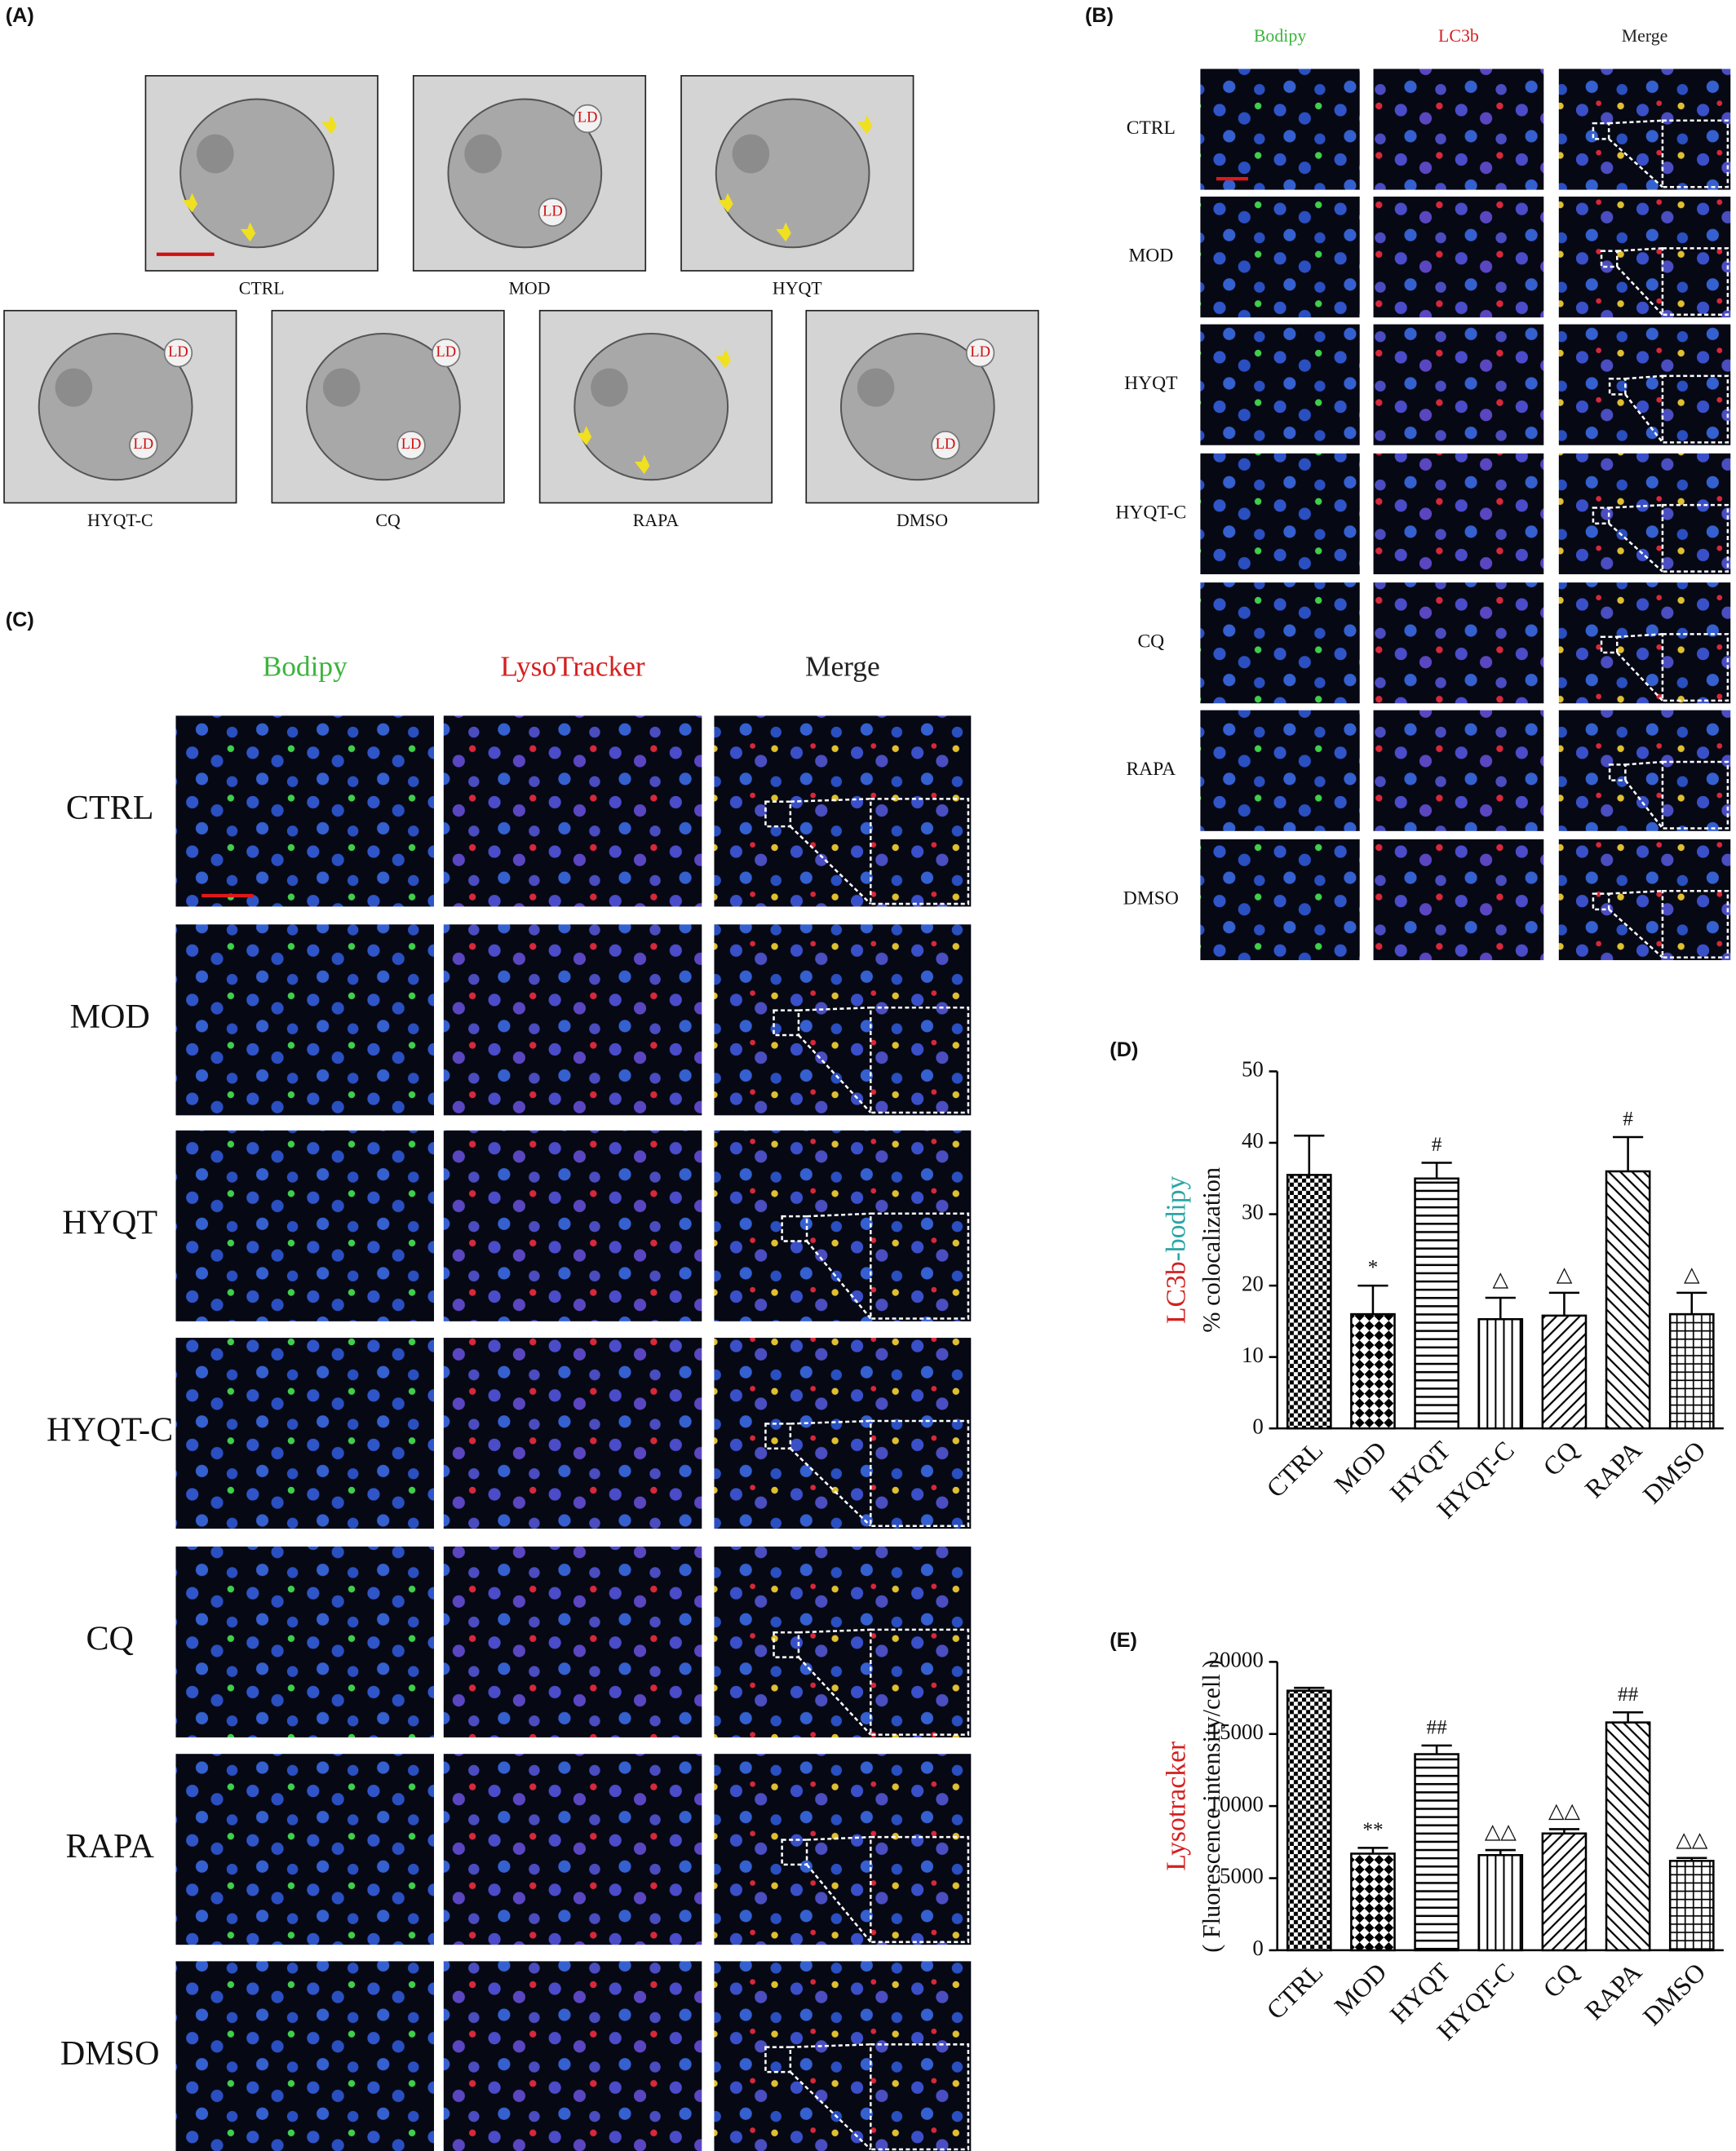 The height and width of the screenshot is (2151, 1736). I want to click on x-tick-label: DMSO, so click(1674, 1994).